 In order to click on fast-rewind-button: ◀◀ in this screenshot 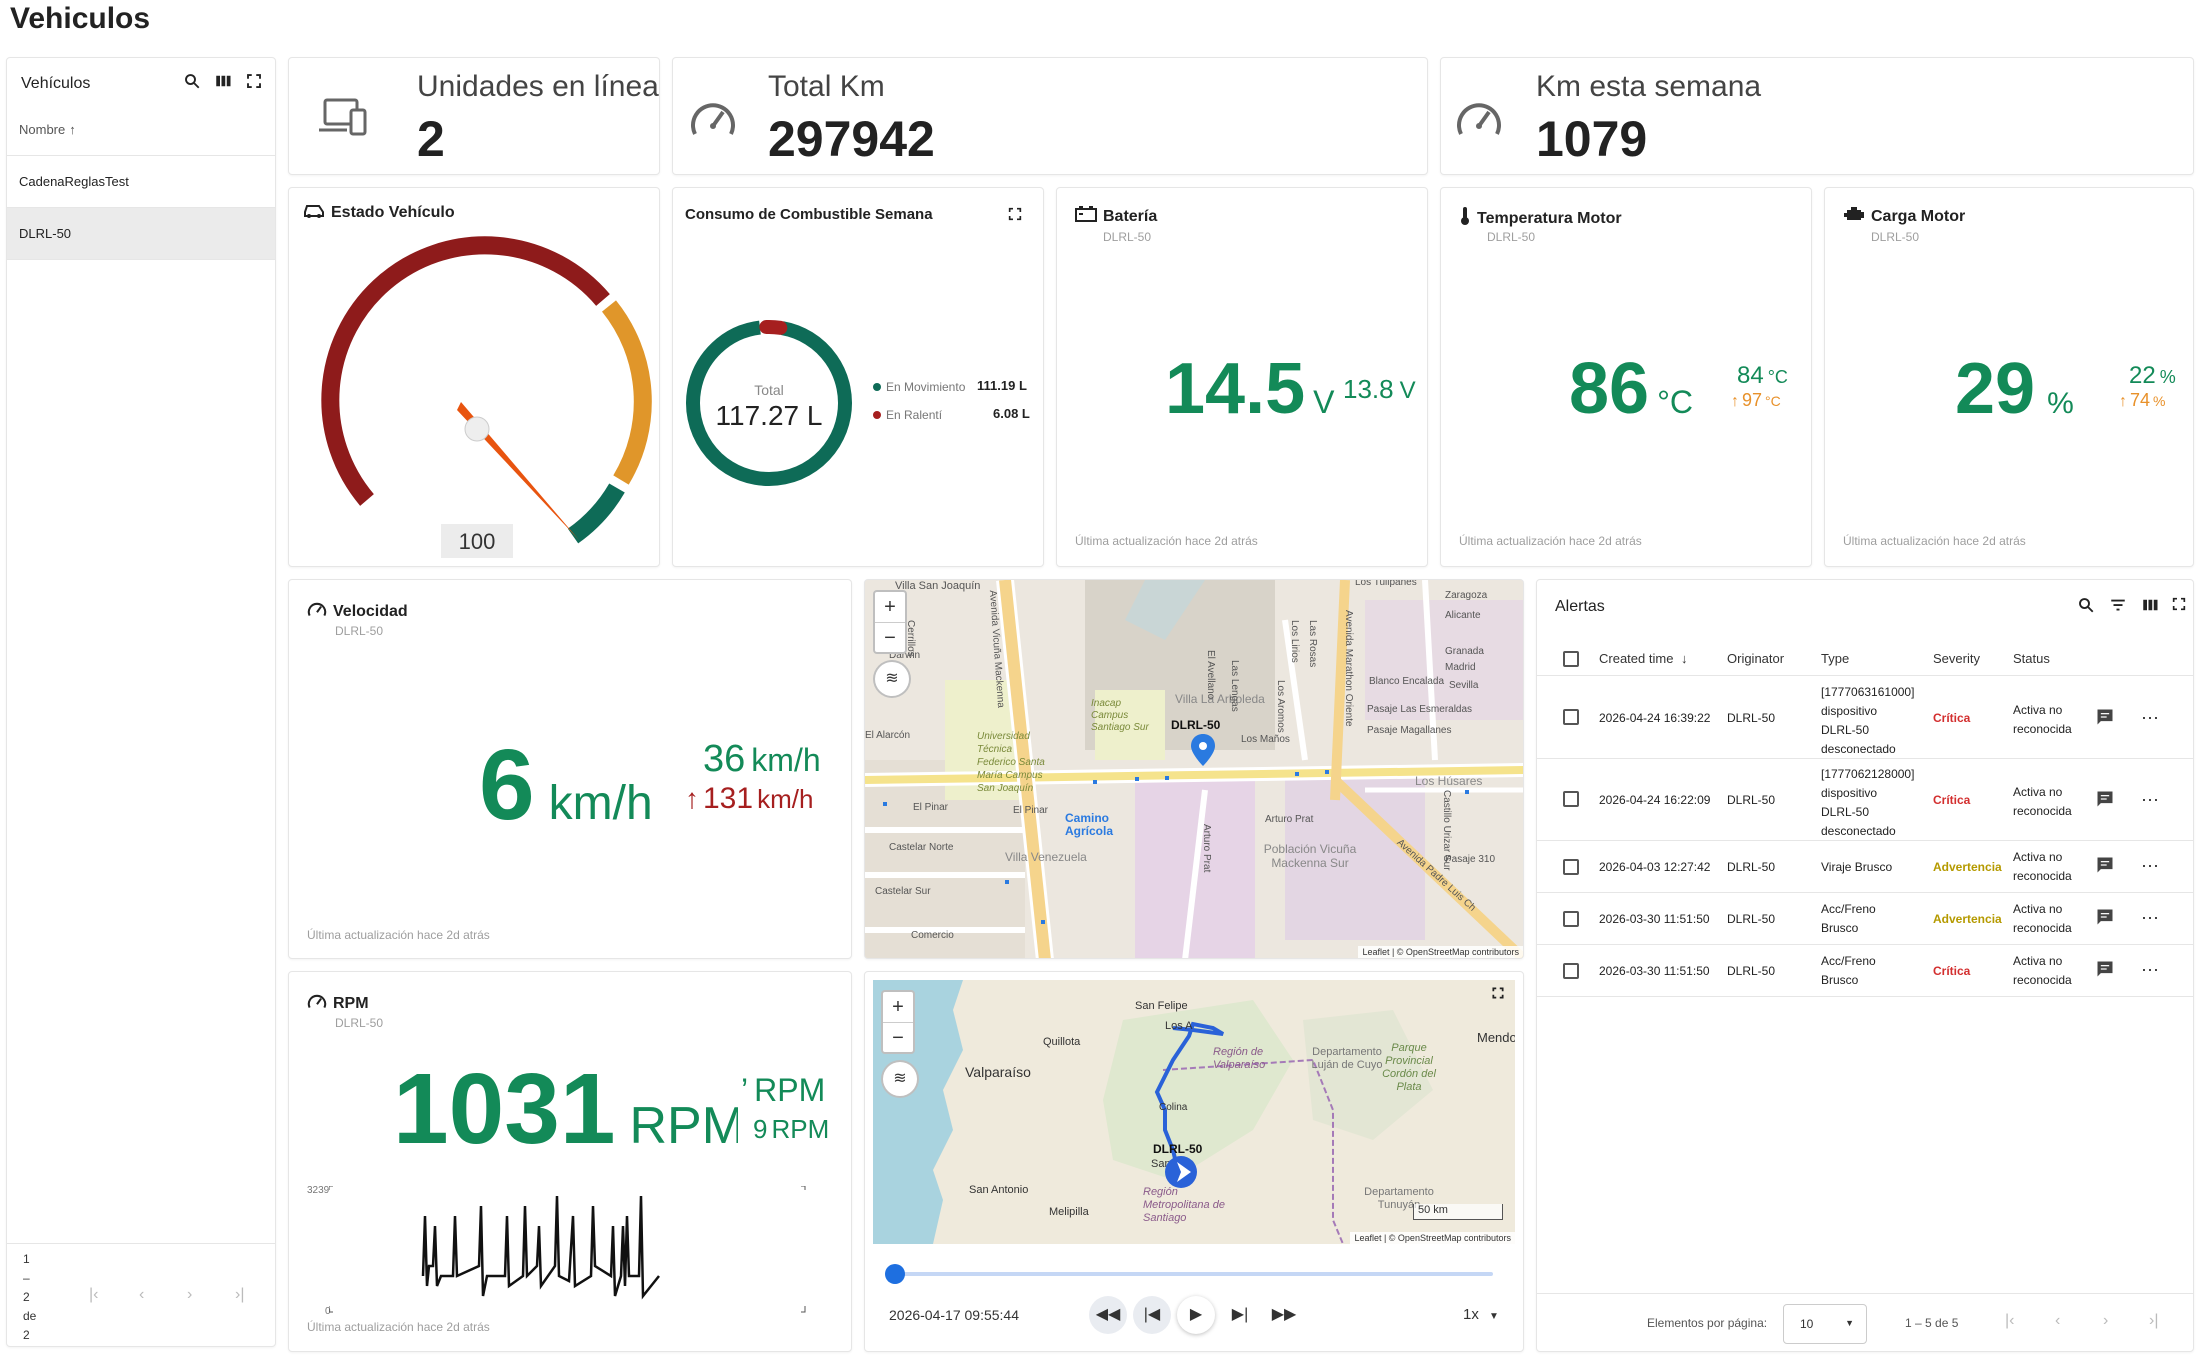, I will do `click(1108, 1315)`.